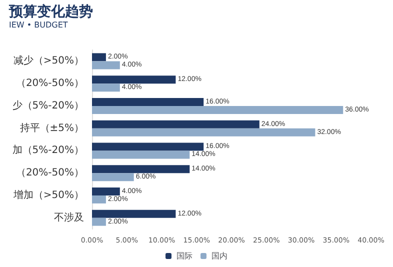  What do you see at coordinates (50, 11) in the screenshot?
I see `chart-title: 预算变化趋势` at bounding box center [50, 11].